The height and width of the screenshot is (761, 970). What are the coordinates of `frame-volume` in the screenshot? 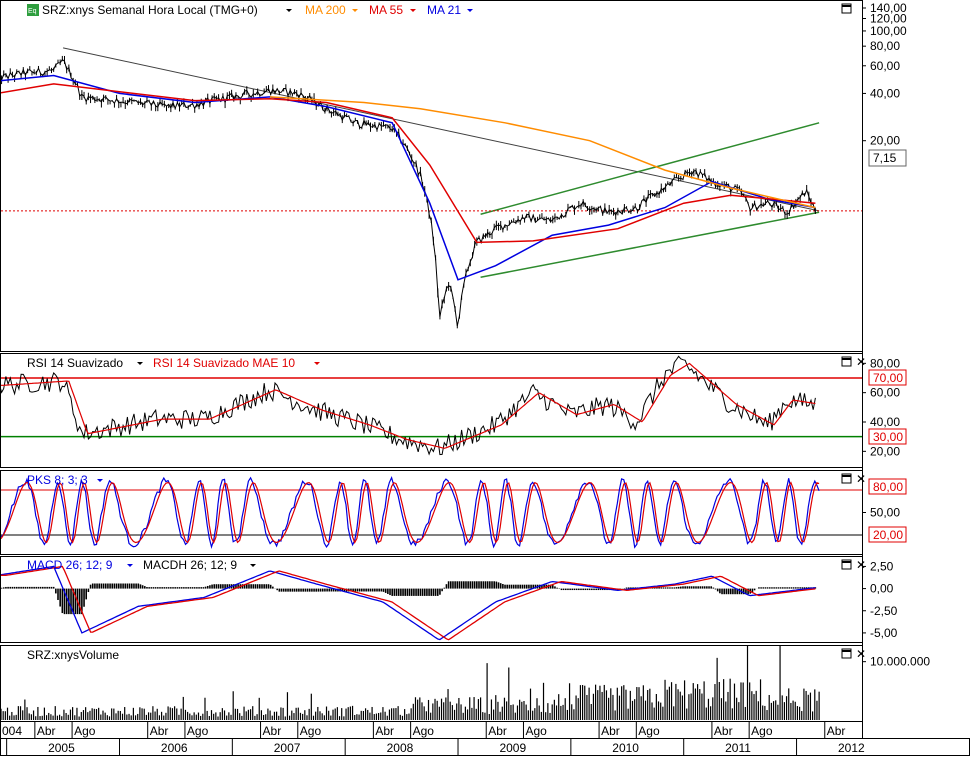 It's located at (431, 683).